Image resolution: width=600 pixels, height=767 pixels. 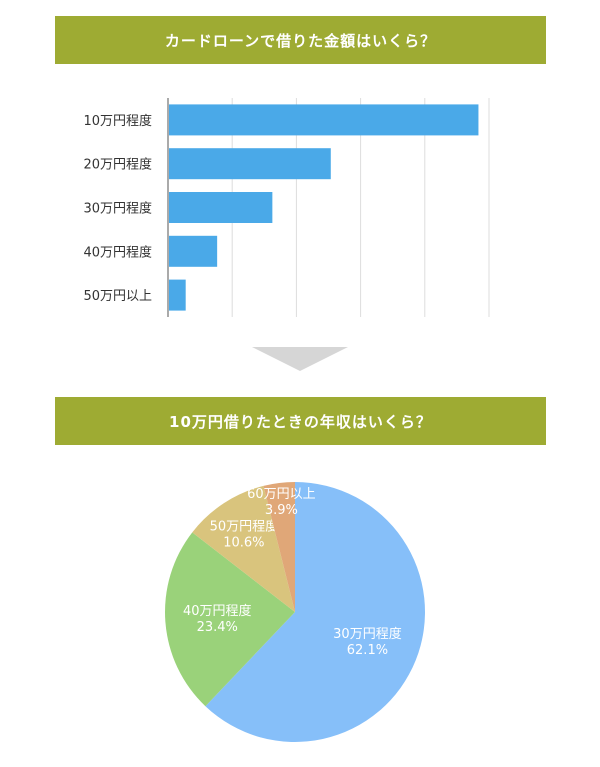 I want to click on bar-chart-title: カードローンで借りた金額はいくら？, so click(x=300, y=40).